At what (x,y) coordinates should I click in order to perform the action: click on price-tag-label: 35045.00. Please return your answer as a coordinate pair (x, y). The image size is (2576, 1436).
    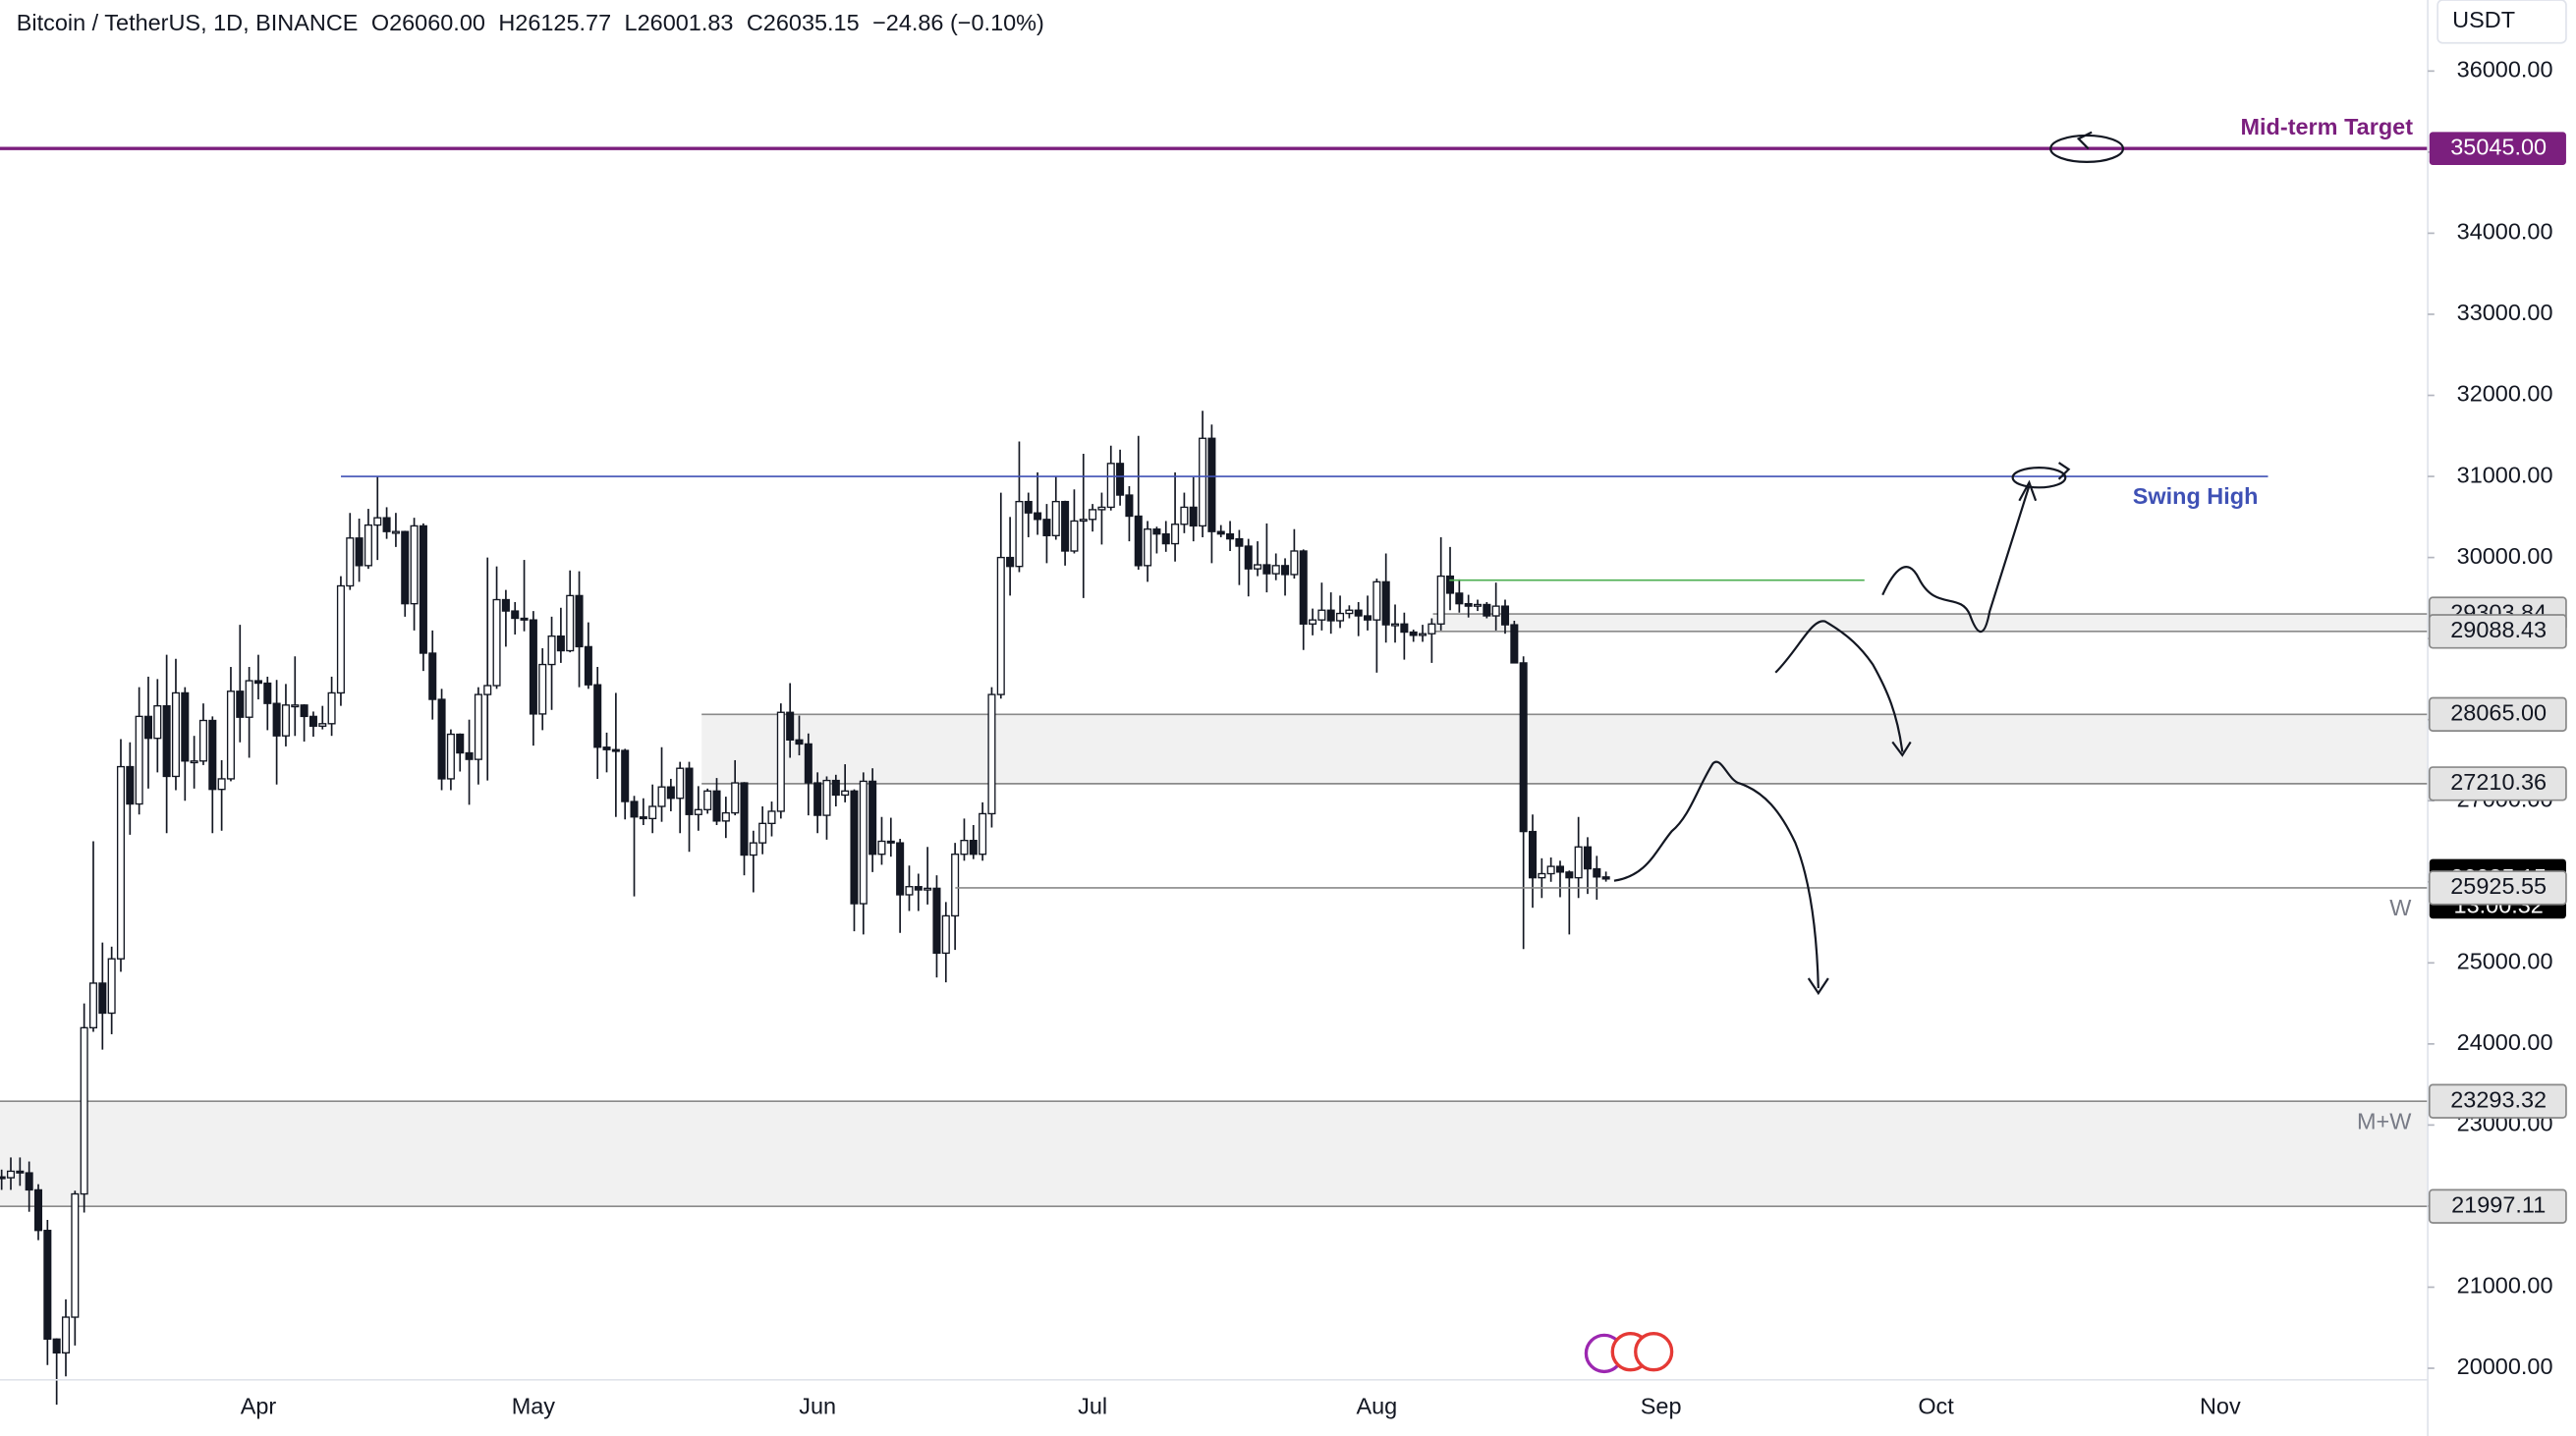
    Looking at the image, I should click on (2498, 146).